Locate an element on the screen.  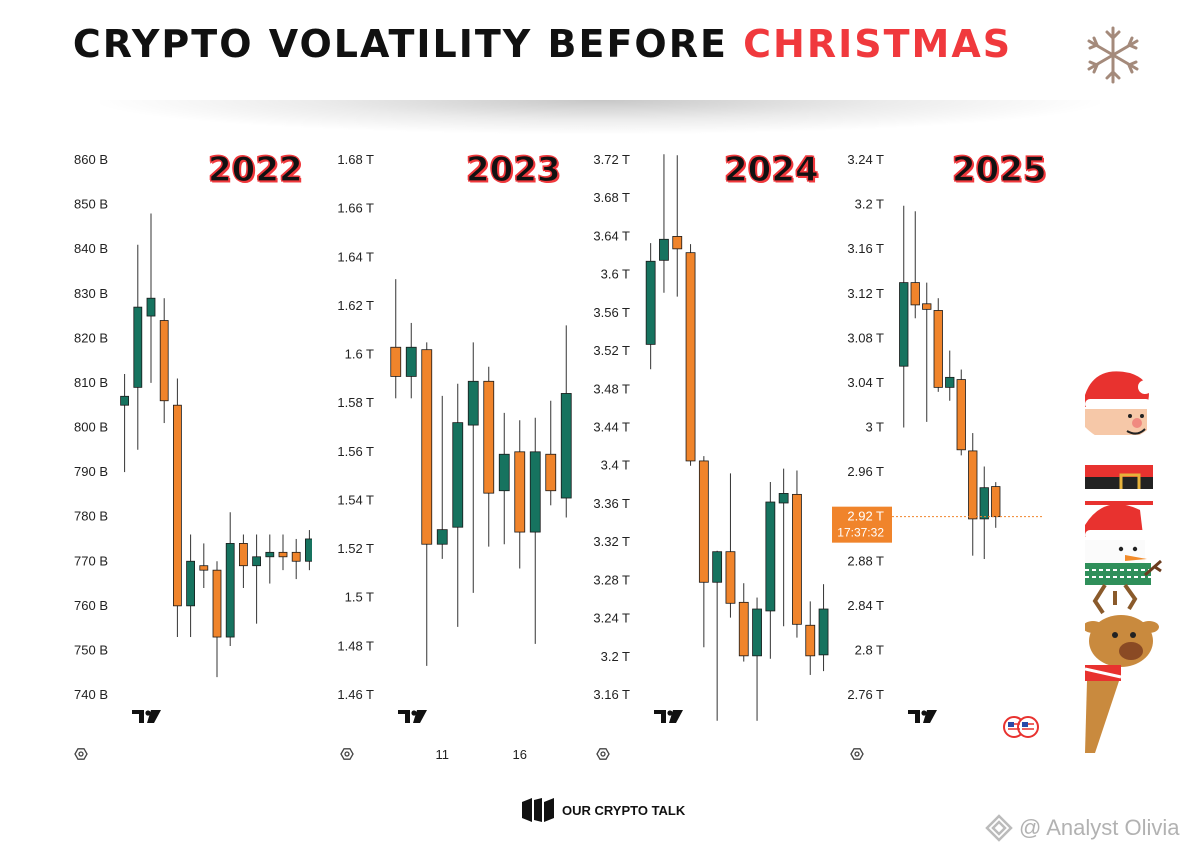
y-tick-label: 830 B is located at coordinates (91, 293).